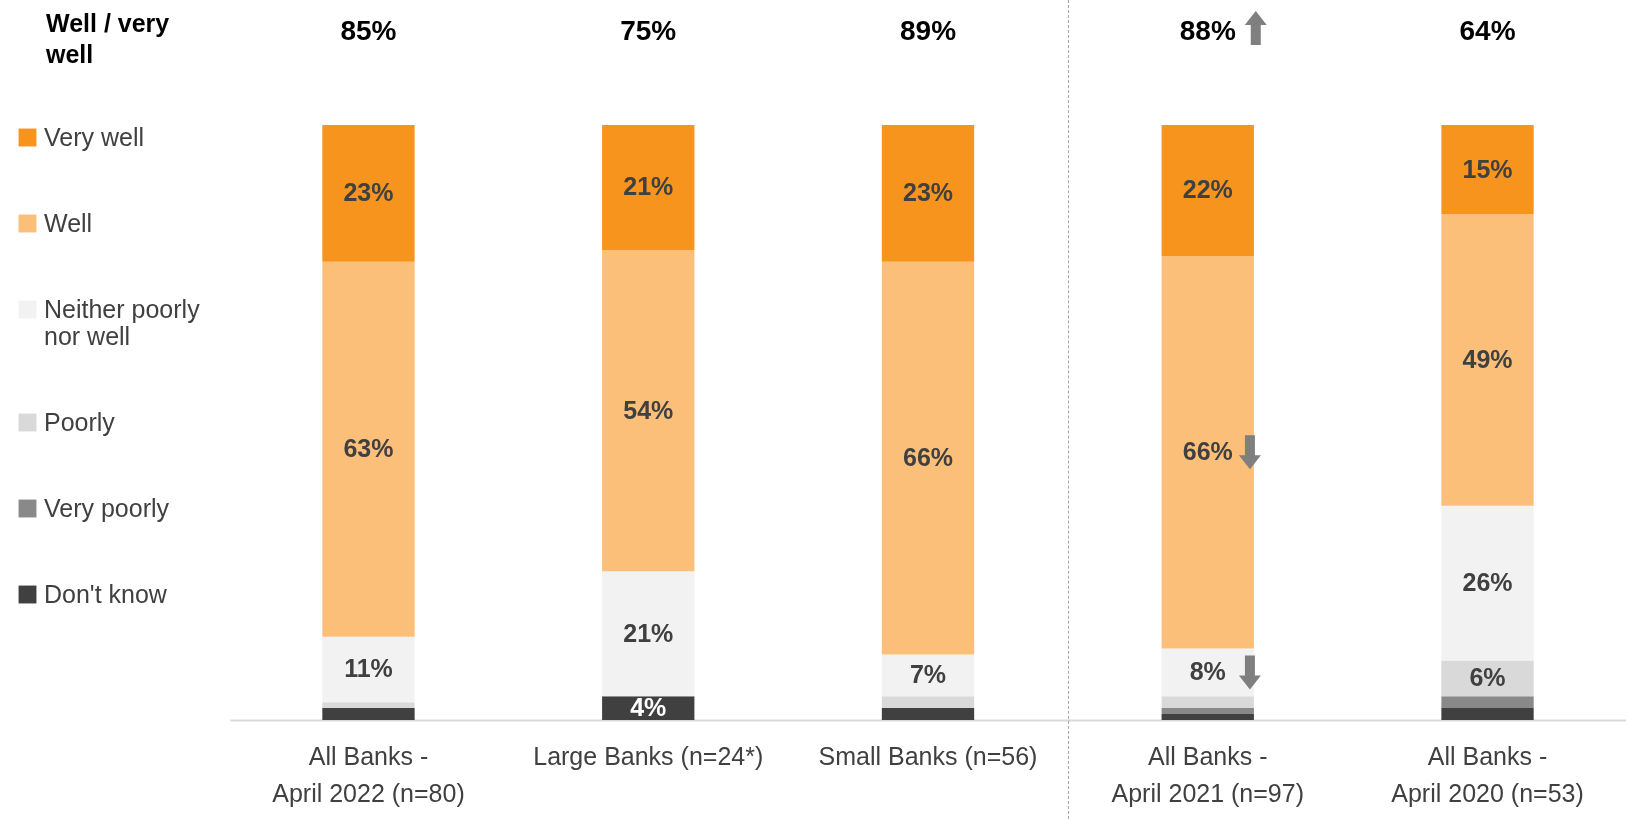  I want to click on text: 88%, so click(1207, 30).